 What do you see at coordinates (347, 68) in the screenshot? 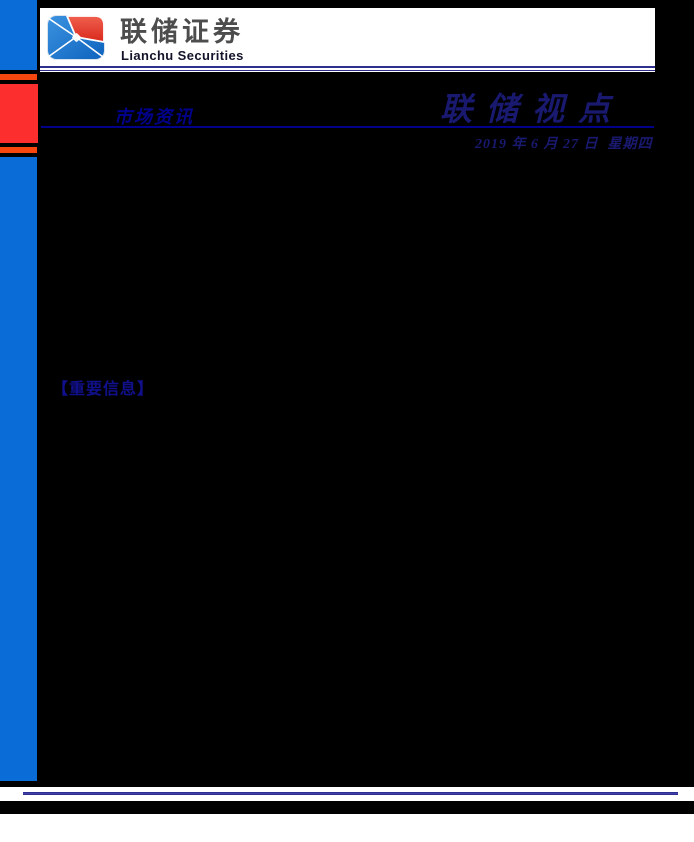
I see `logo-divider-double-line` at bounding box center [347, 68].